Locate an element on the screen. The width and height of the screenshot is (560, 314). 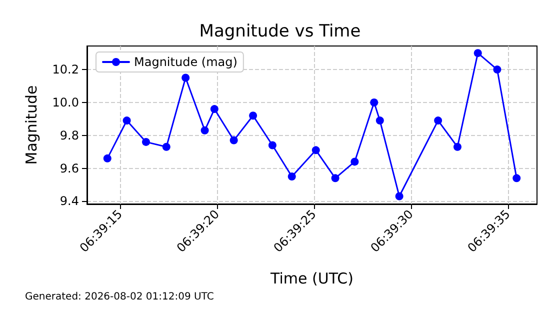
text: Generated: 2026-08-02 01:12:09 UTC is located at coordinates (119, 297).